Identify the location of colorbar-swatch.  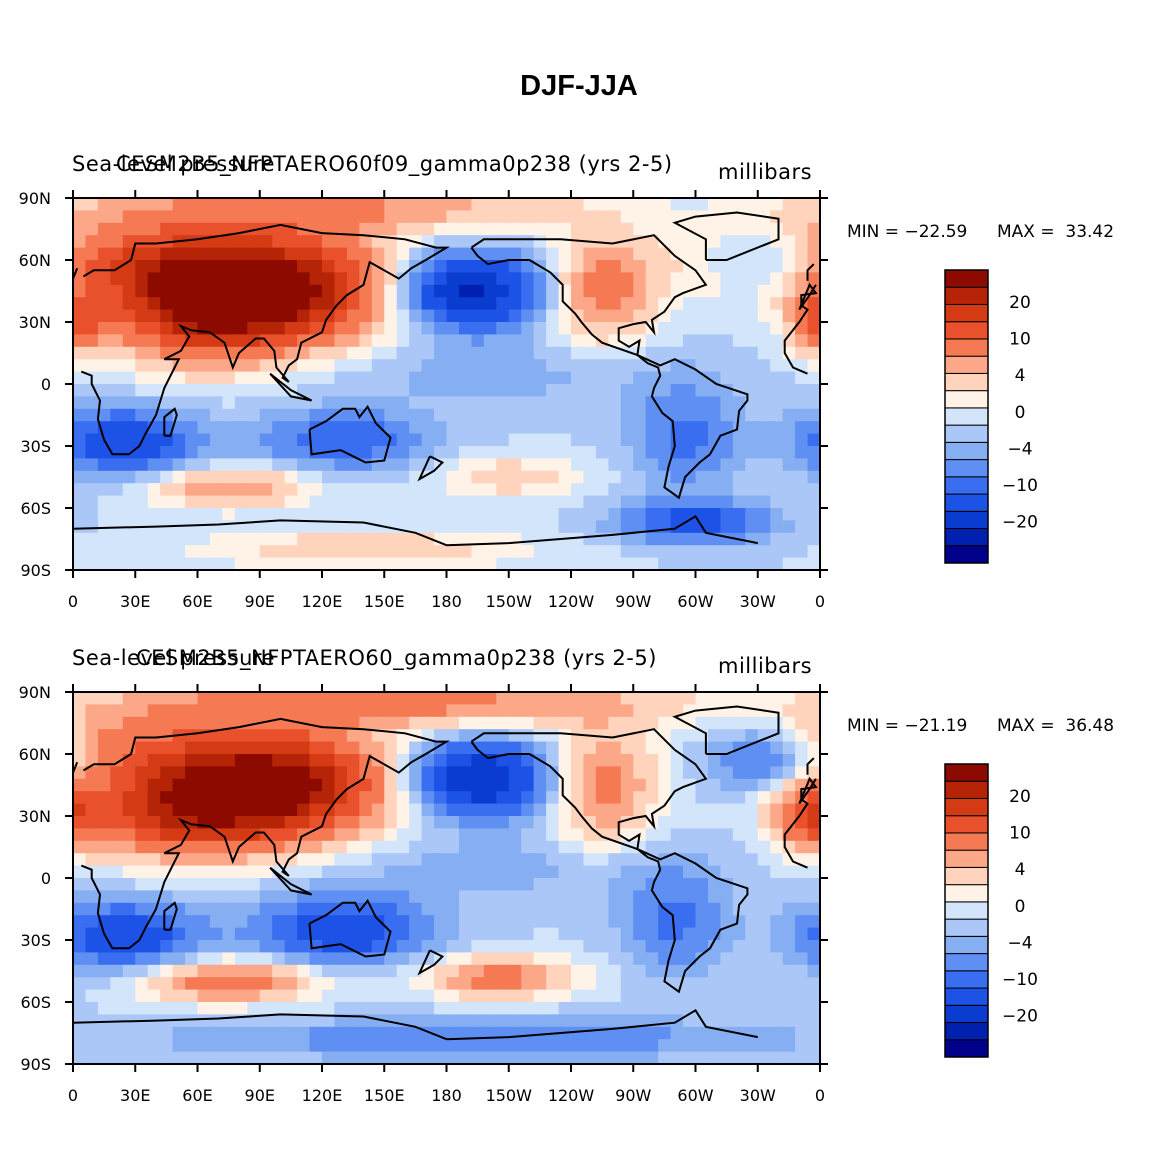
(966, 807).